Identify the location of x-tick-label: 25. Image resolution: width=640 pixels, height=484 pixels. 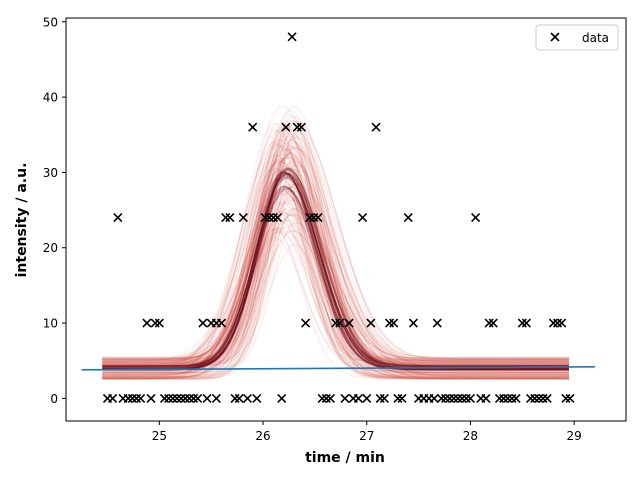
(159, 436).